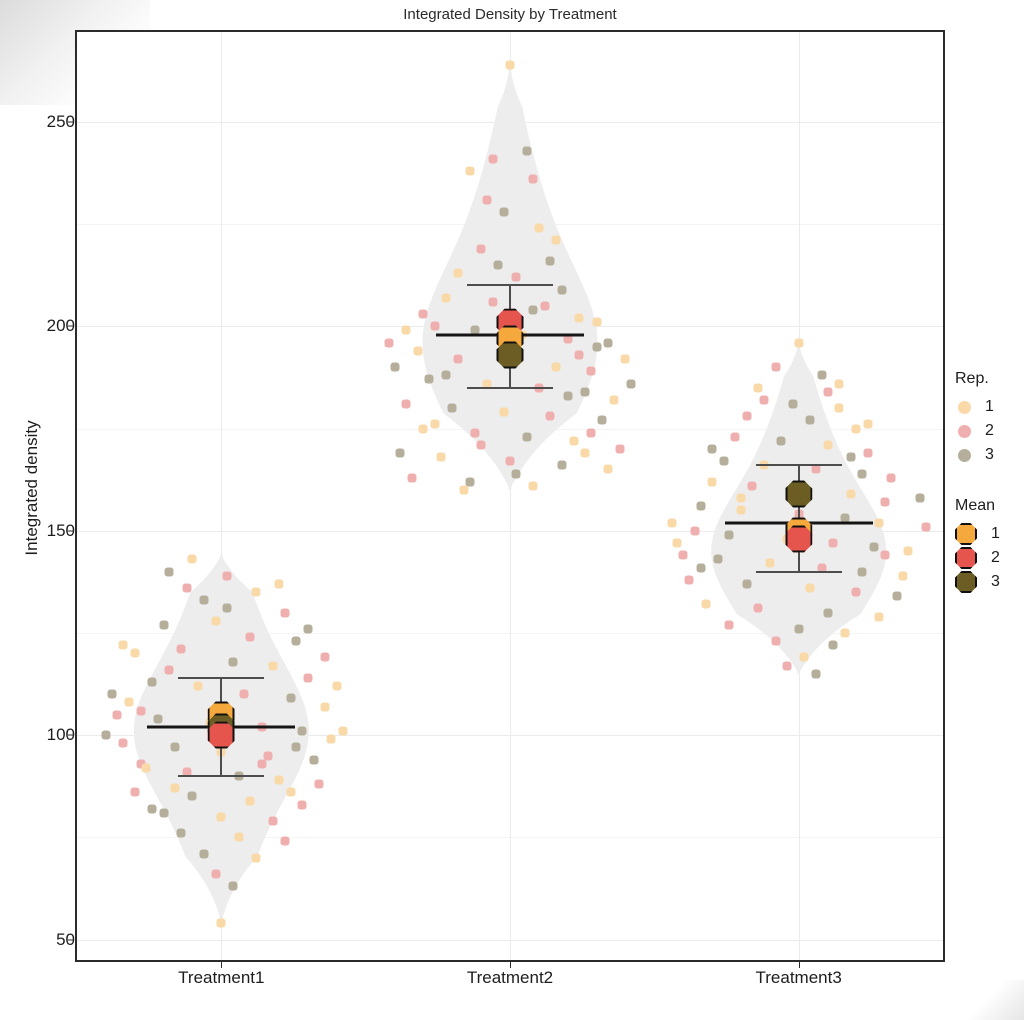  I want to click on y-tick-label: 50, so click(65, 939).